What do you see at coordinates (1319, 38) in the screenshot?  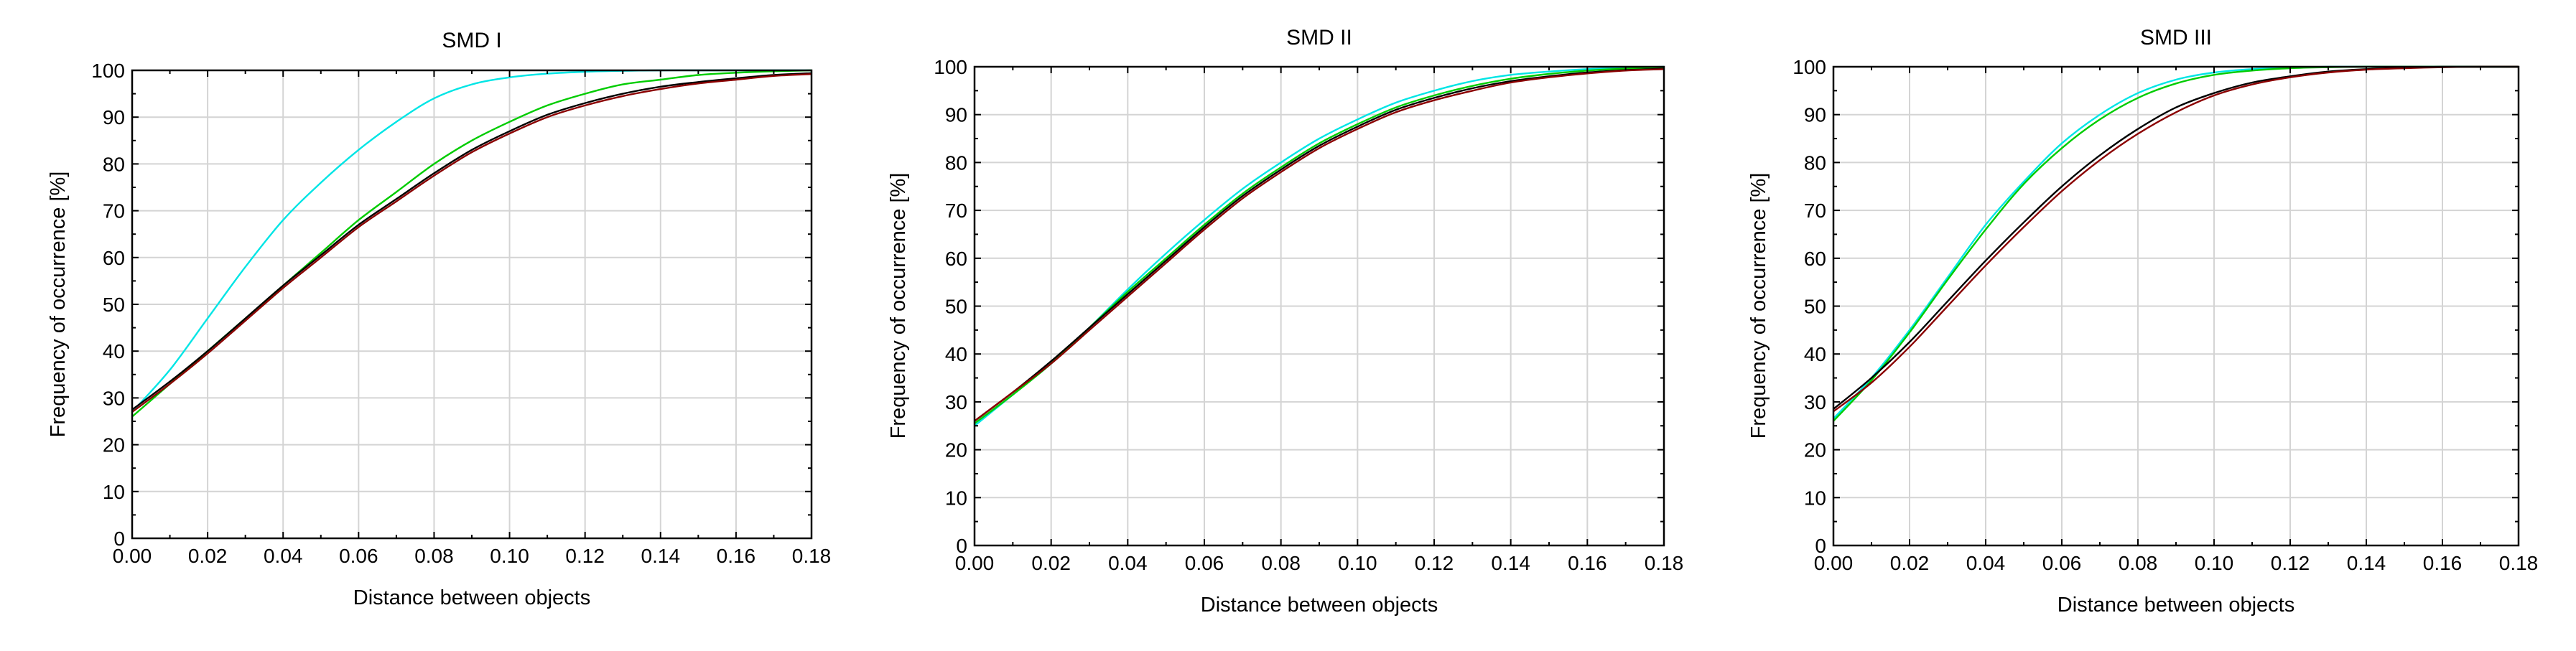 I see `chart-title: SMD II` at bounding box center [1319, 38].